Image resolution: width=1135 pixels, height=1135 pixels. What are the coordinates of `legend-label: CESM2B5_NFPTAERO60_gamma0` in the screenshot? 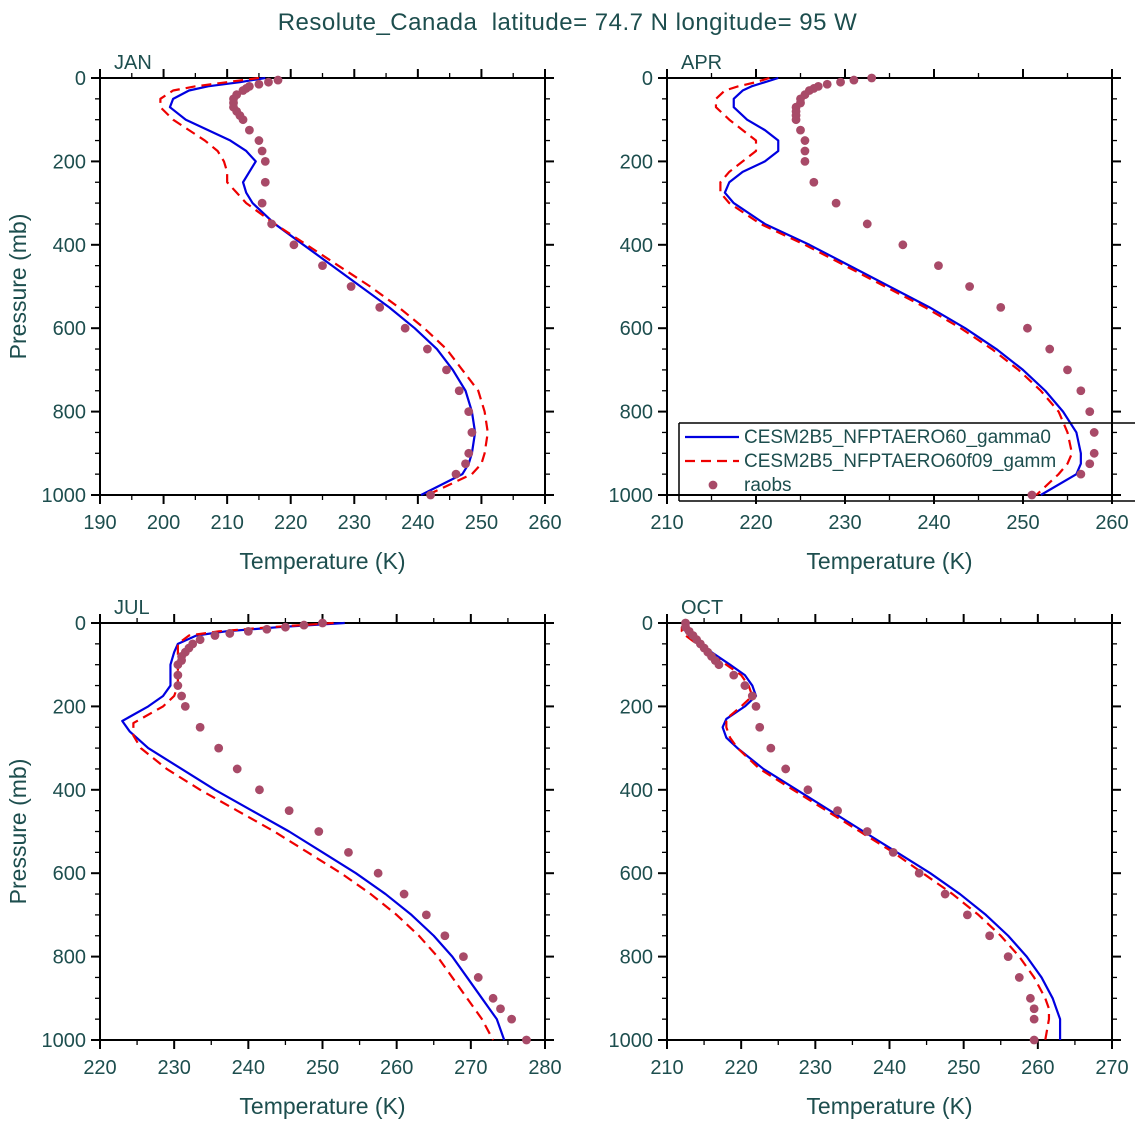 It's located at (897, 437).